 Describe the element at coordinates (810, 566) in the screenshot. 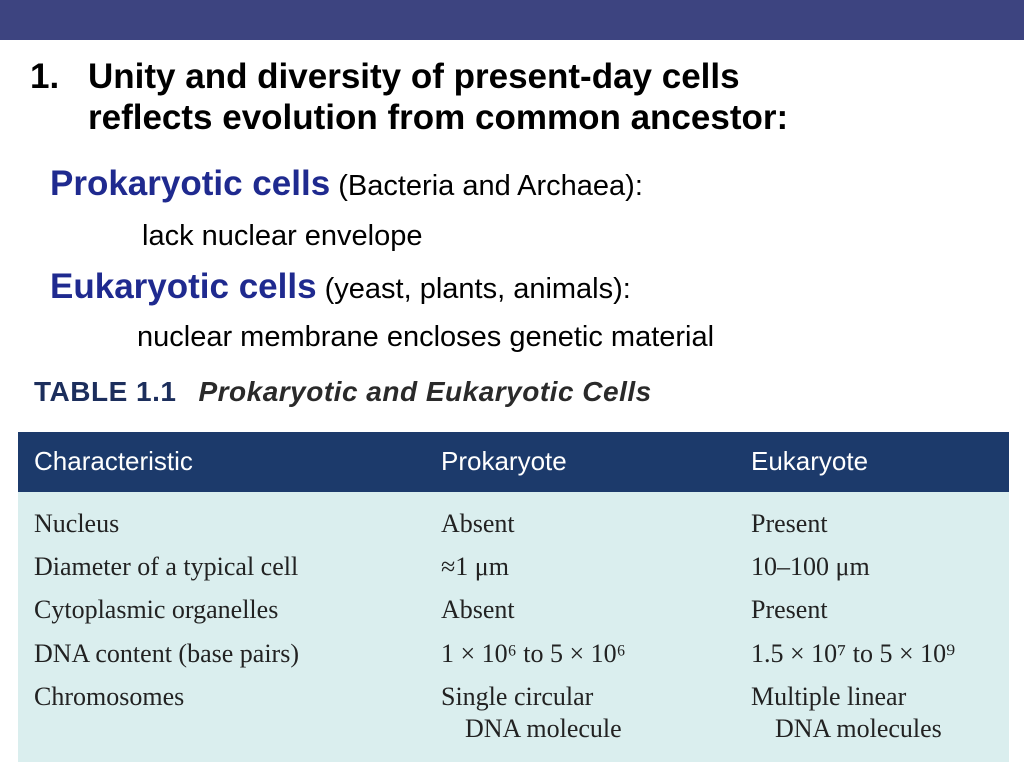

I see `cell-eukaryote: 10–100 μm` at that location.